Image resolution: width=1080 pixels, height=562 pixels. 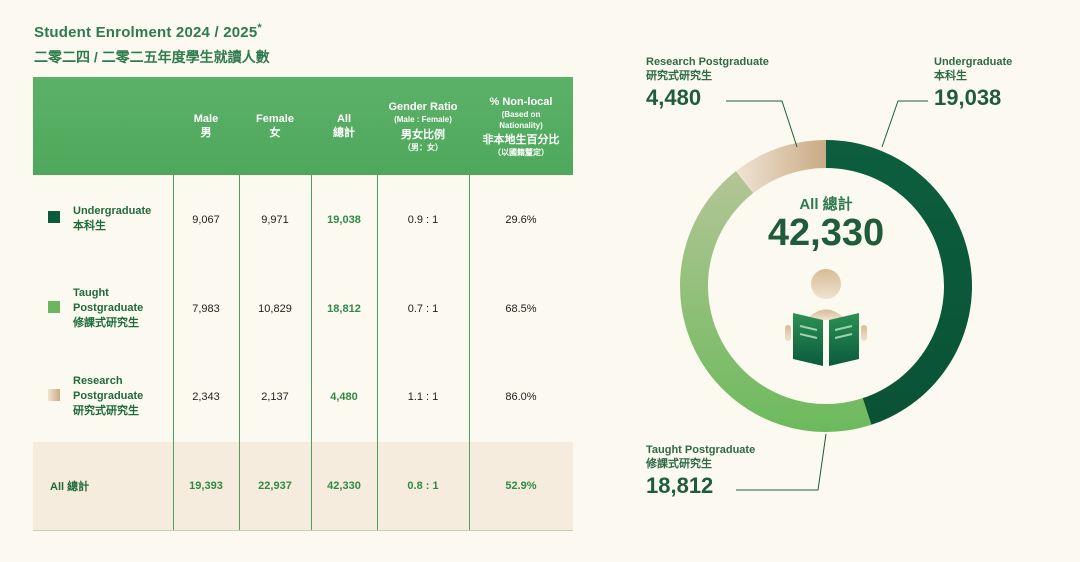 I want to click on reader-hand-right, so click(x=864, y=333).